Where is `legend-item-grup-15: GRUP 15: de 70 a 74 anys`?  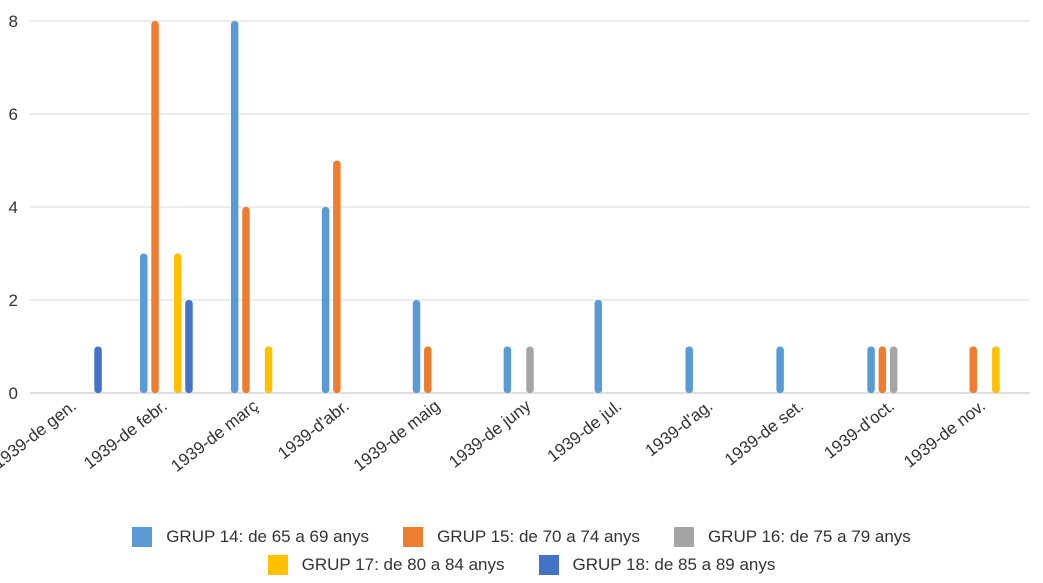 legend-item-grup-15: GRUP 15: de 70 a 74 anys is located at coordinates (521, 537).